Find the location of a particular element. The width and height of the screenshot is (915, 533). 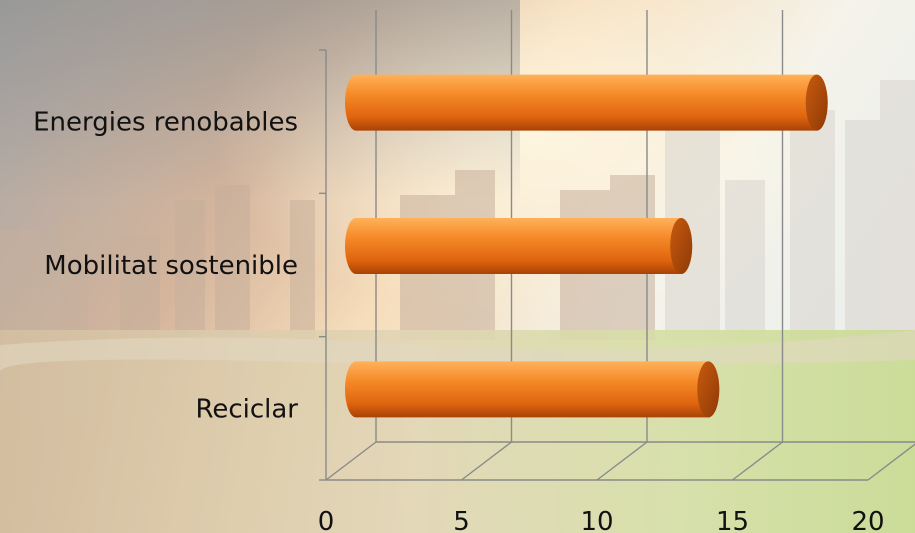

category-label: Energies renobables is located at coordinates (165, 123).